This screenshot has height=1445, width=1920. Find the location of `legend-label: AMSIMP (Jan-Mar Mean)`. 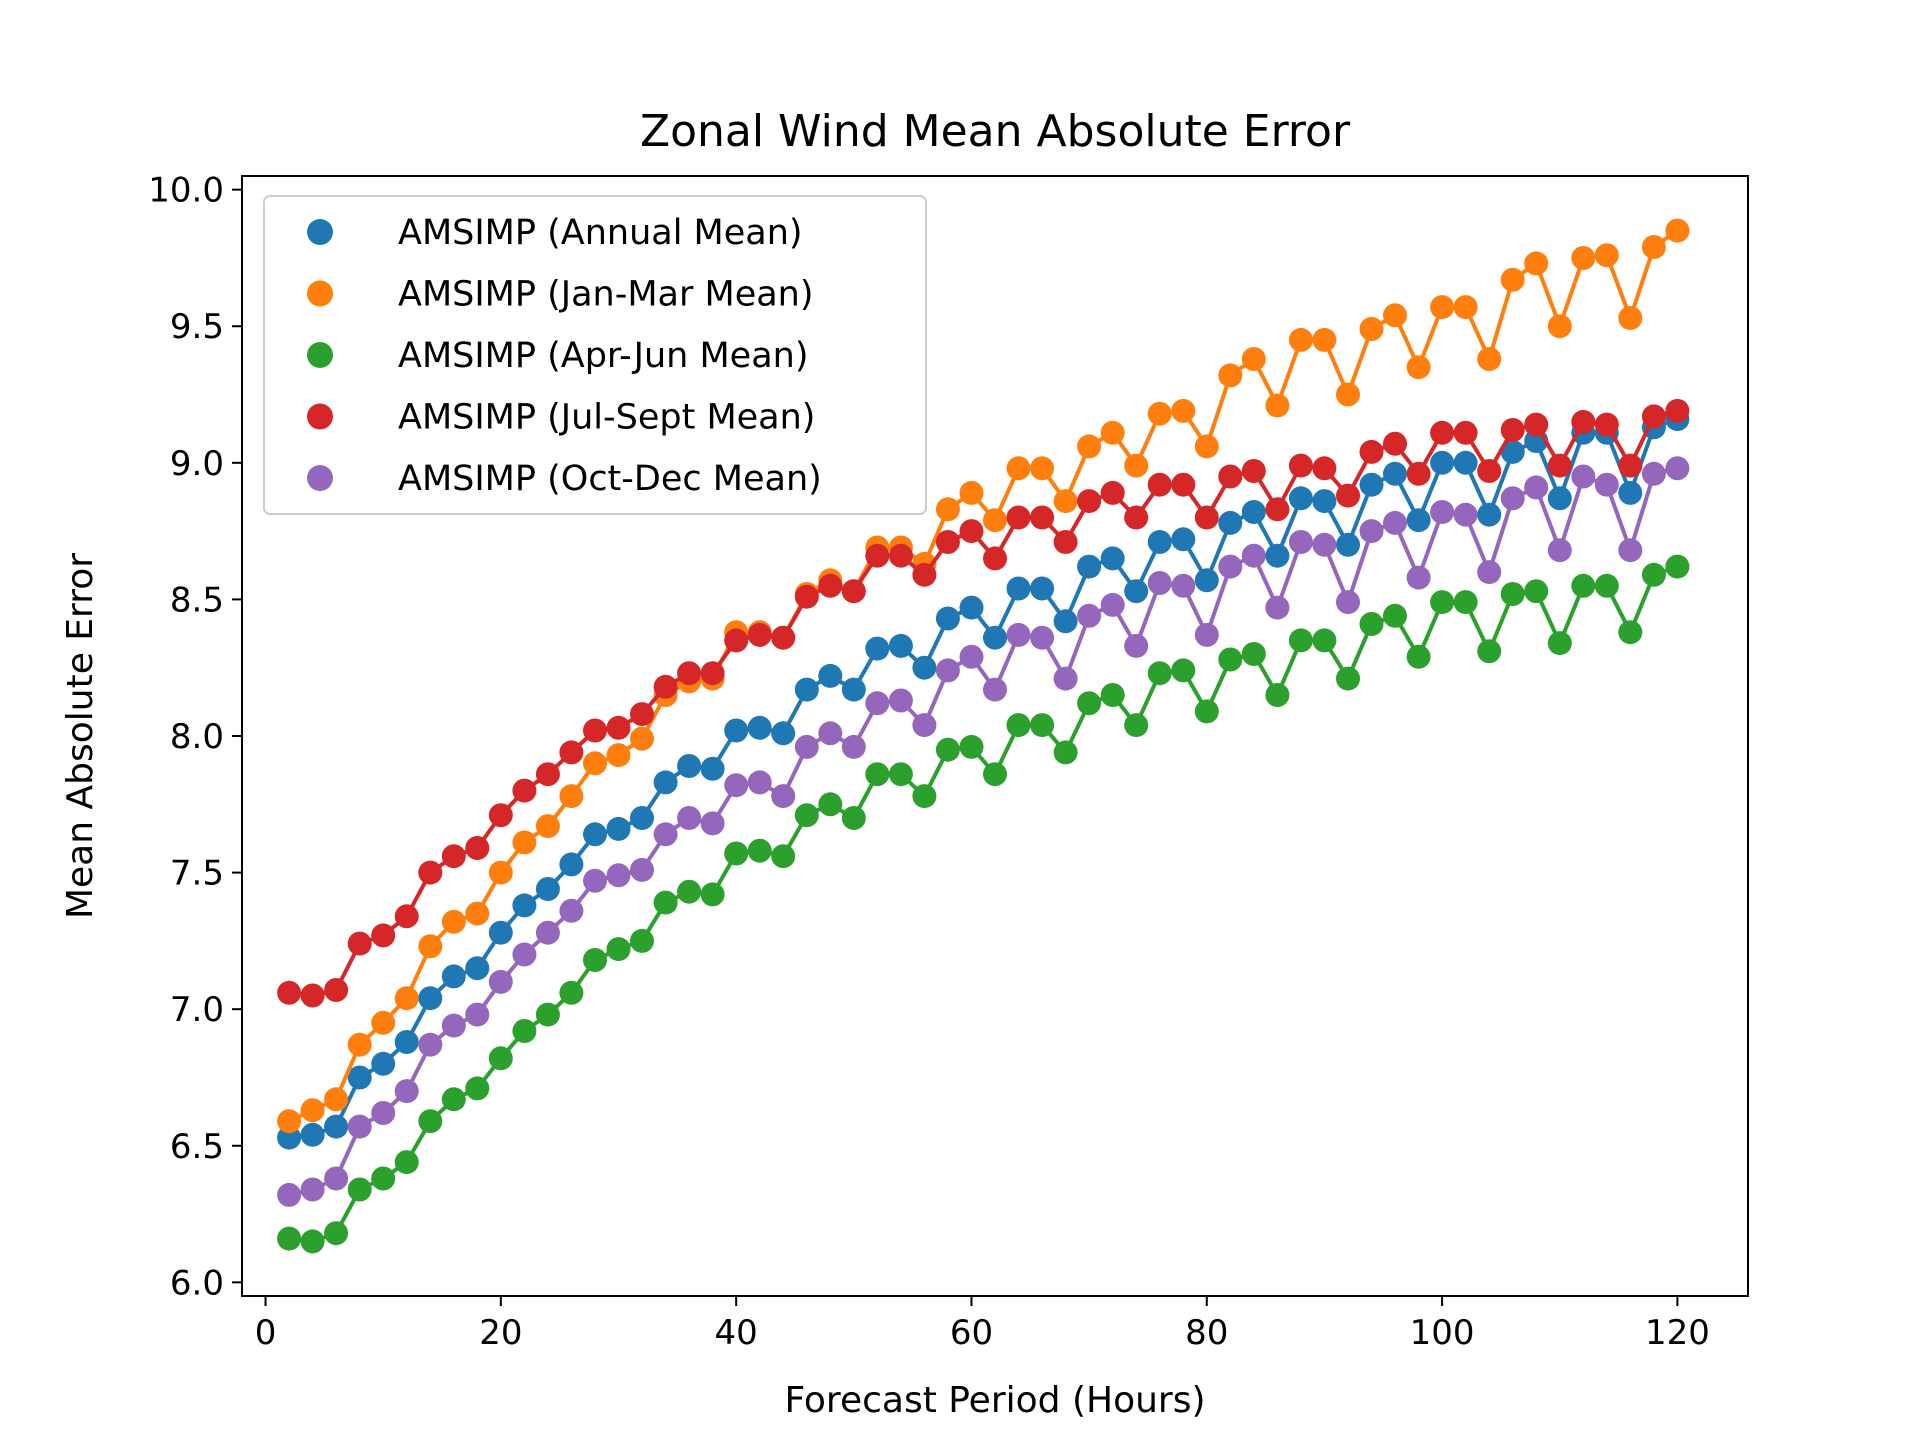

legend-label: AMSIMP (Jan-Mar Mean) is located at coordinates (606, 295).